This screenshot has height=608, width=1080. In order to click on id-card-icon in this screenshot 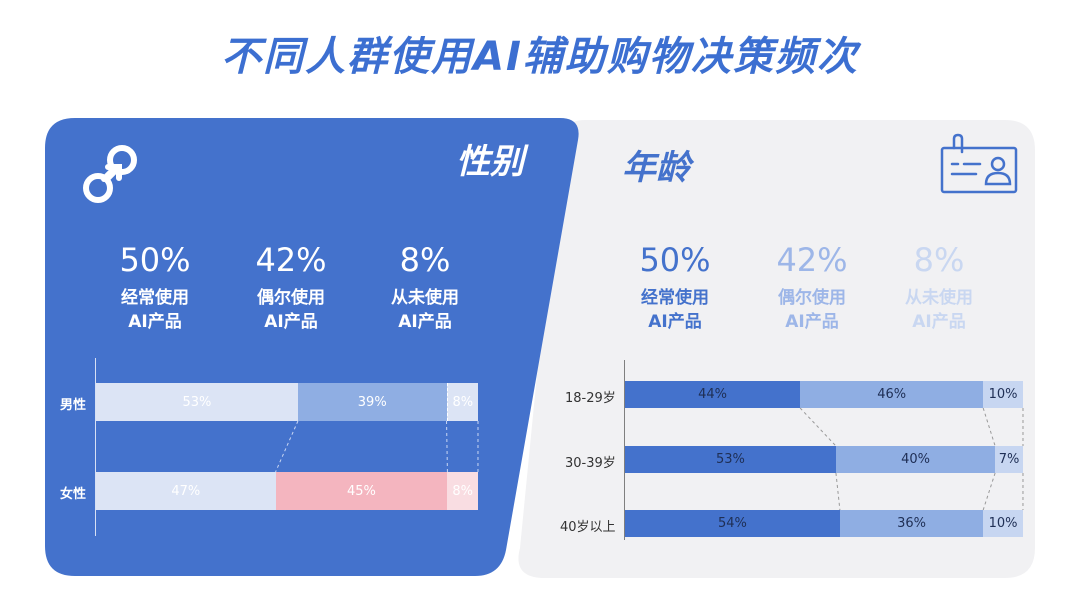, I will do `click(979, 163)`.